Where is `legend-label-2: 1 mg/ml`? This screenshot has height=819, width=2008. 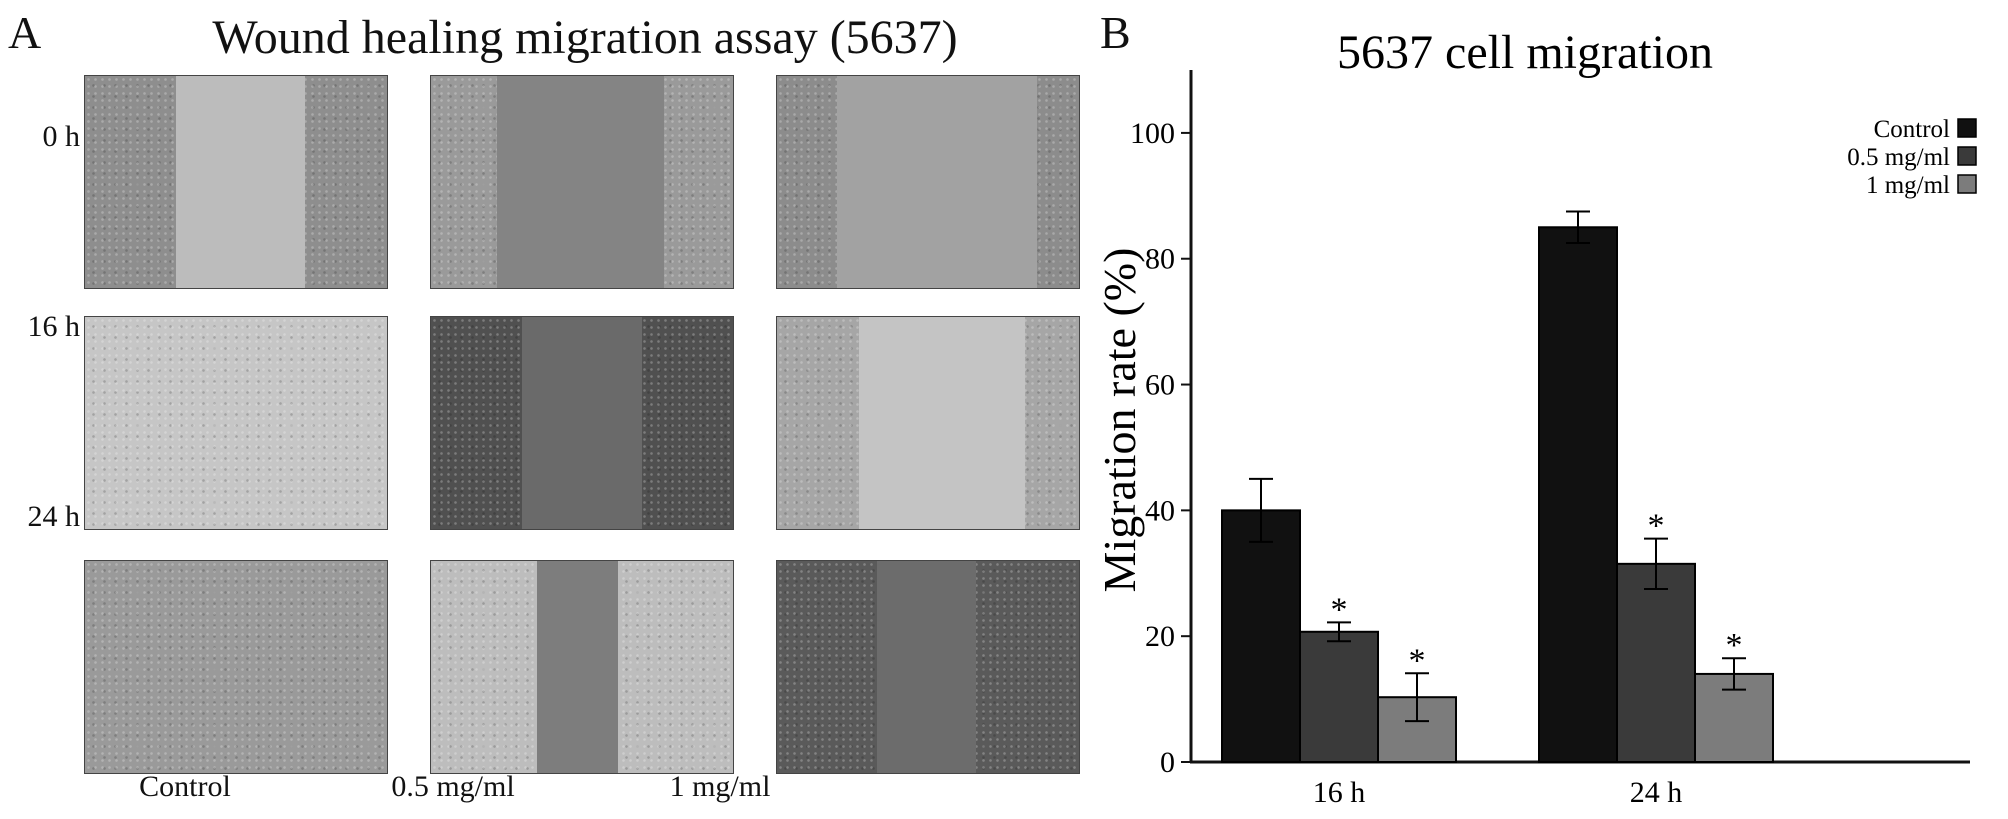 legend-label-2: 1 mg/ml is located at coordinates (1908, 185).